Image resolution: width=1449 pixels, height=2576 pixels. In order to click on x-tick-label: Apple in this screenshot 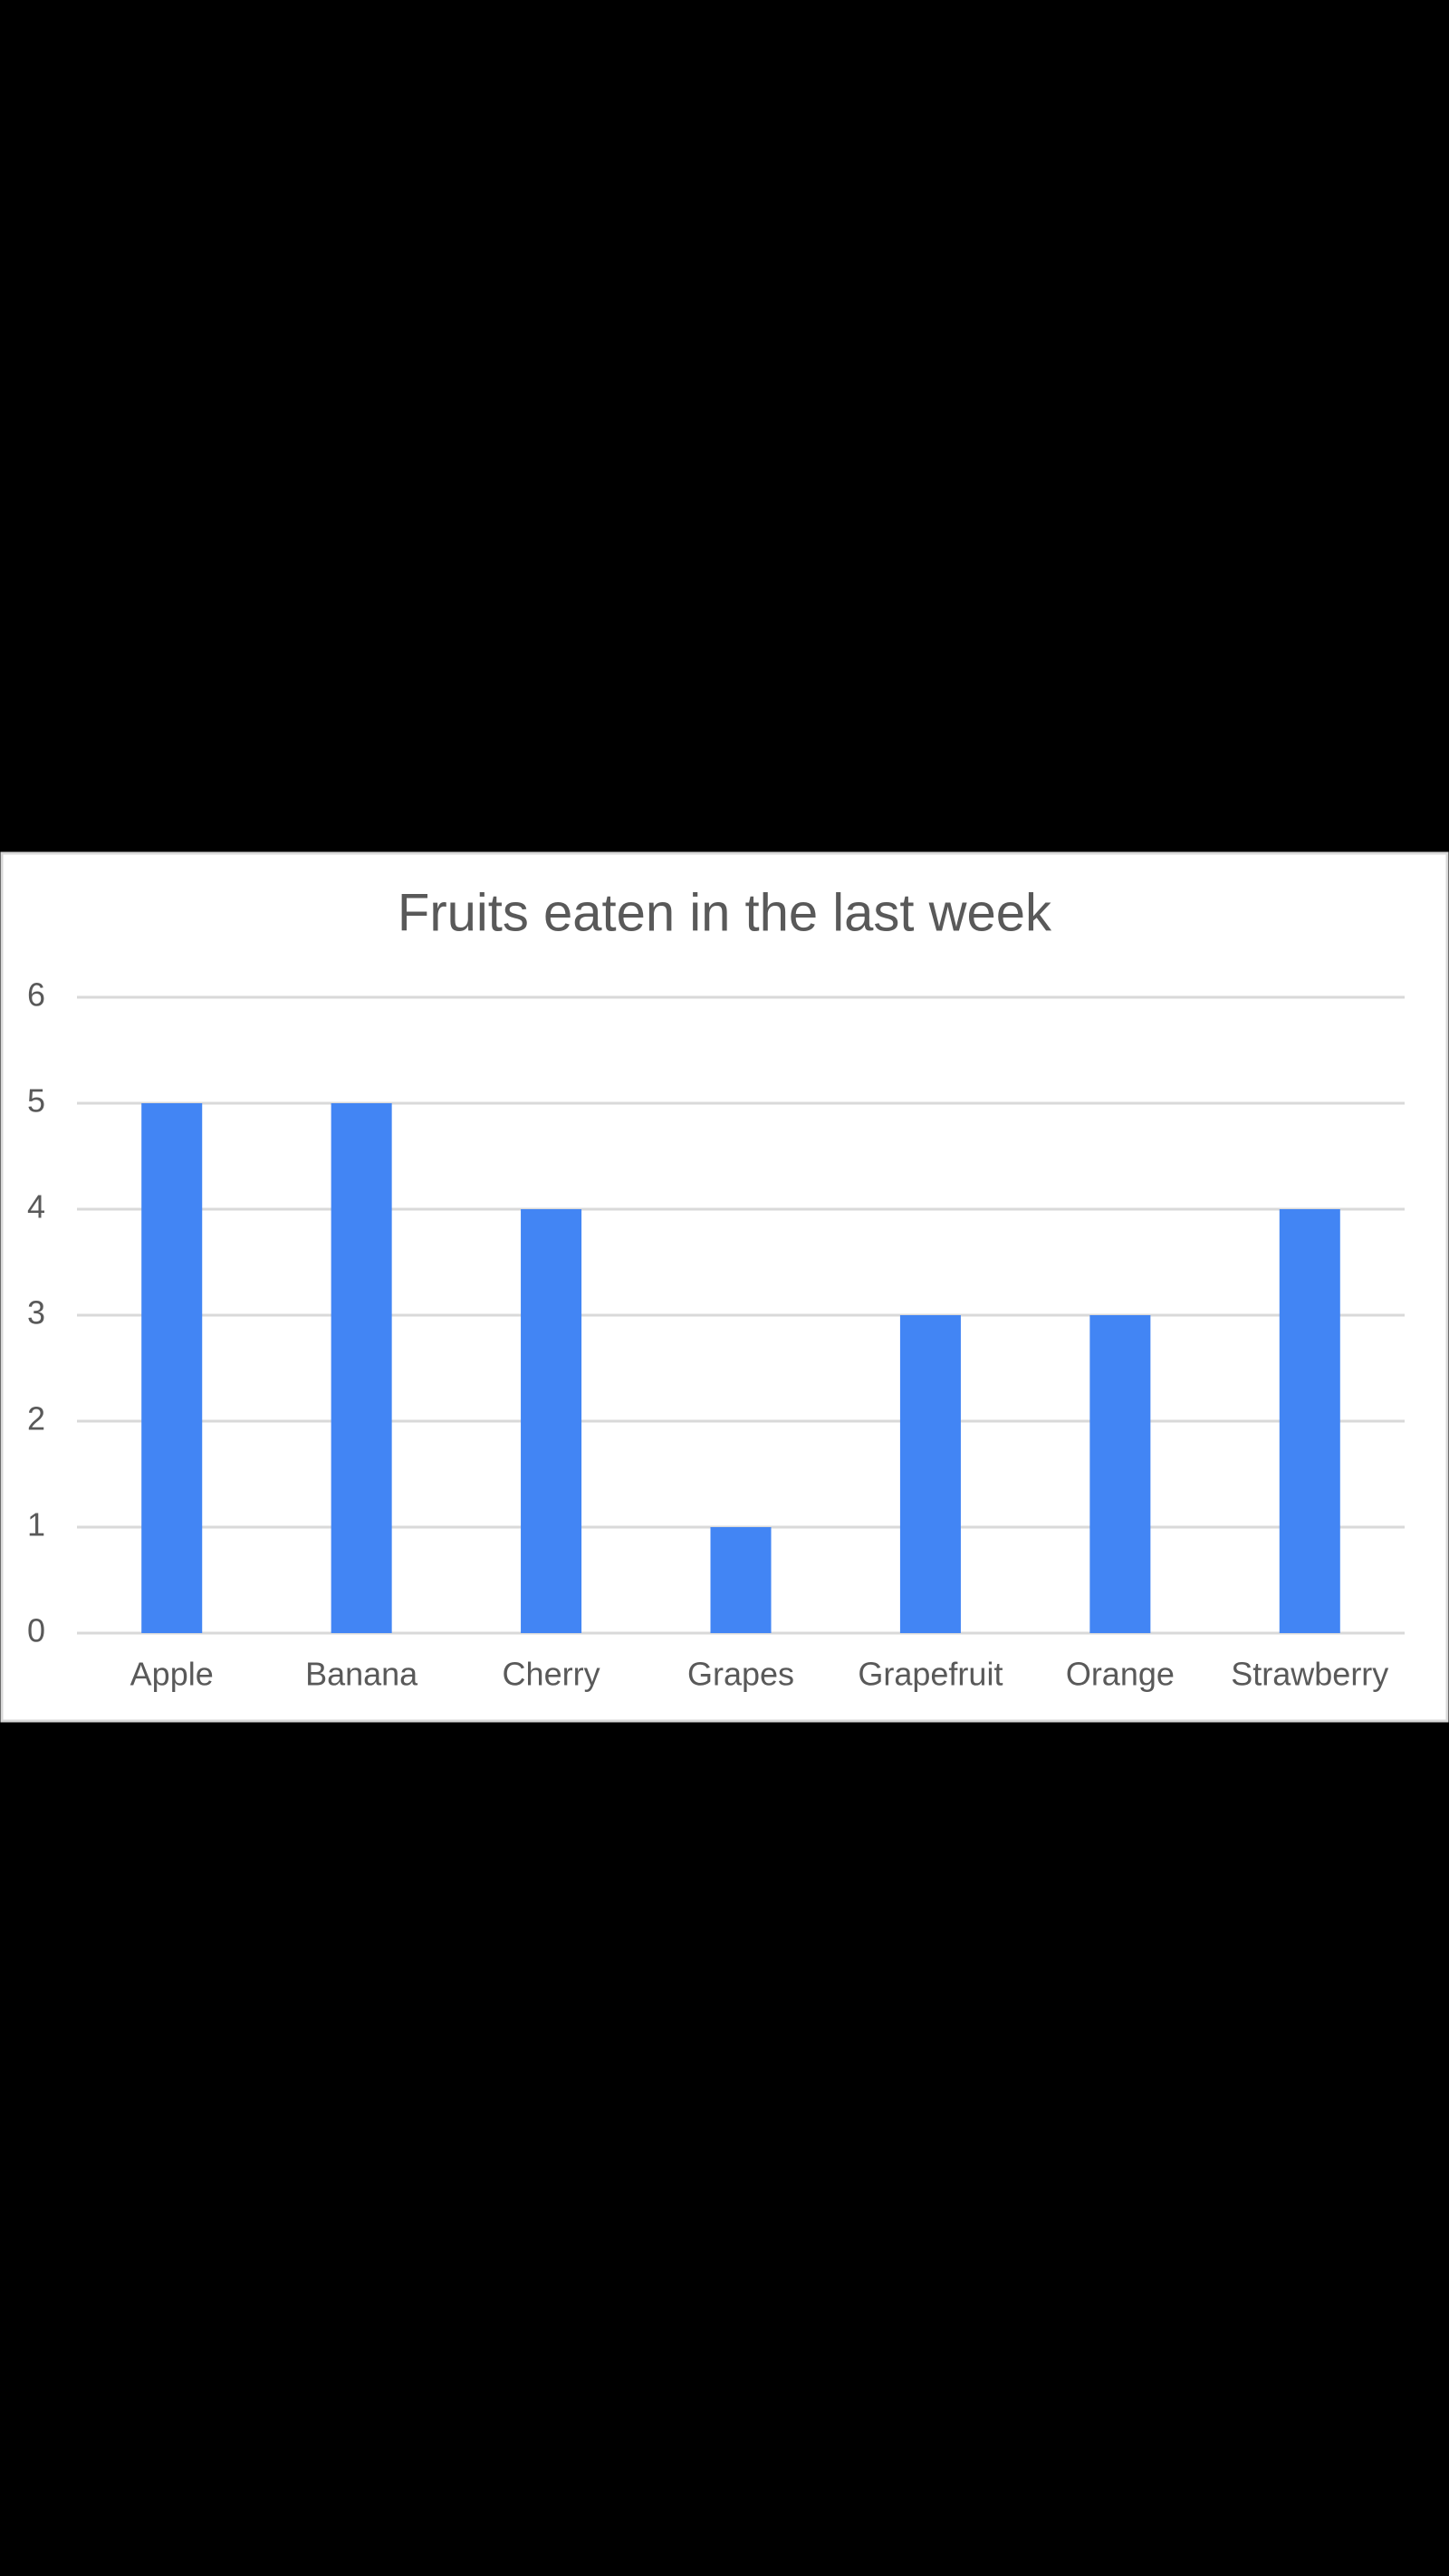, I will do `click(172, 1674)`.